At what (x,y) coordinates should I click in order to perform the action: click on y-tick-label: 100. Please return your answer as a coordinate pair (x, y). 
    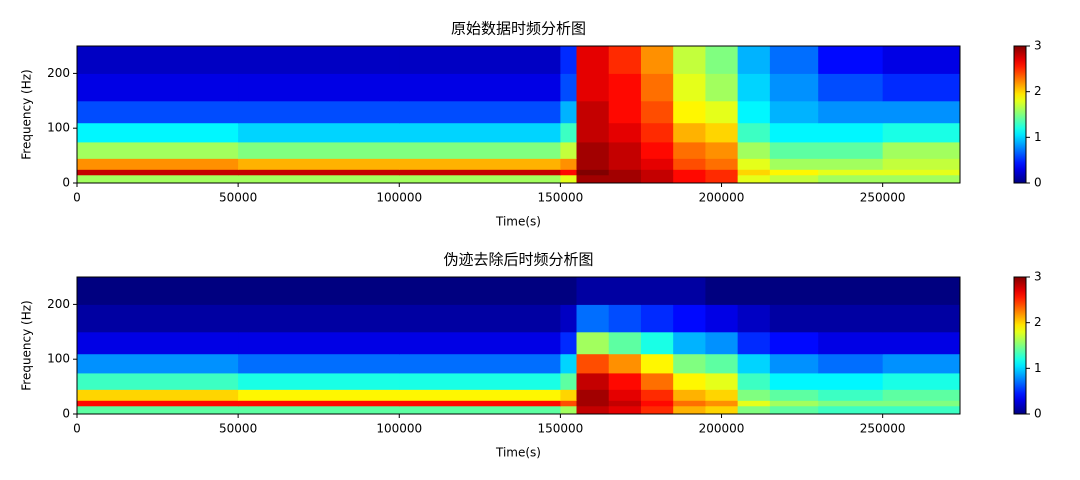
    Looking at the image, I should click on (58, 128).